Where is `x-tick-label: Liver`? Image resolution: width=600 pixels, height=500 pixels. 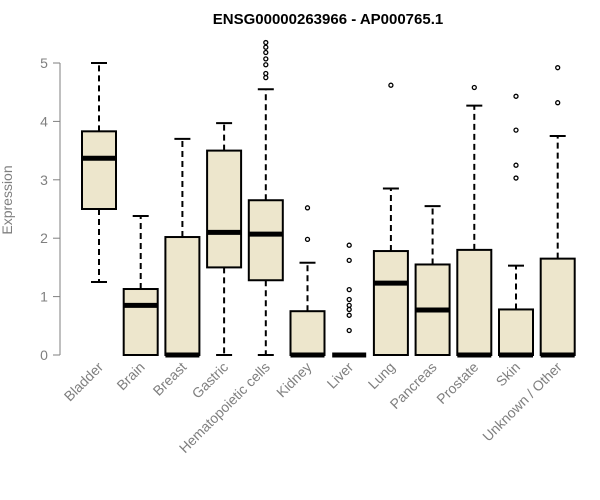 x-tick-label: Liver is located at coordinates (340, 375).